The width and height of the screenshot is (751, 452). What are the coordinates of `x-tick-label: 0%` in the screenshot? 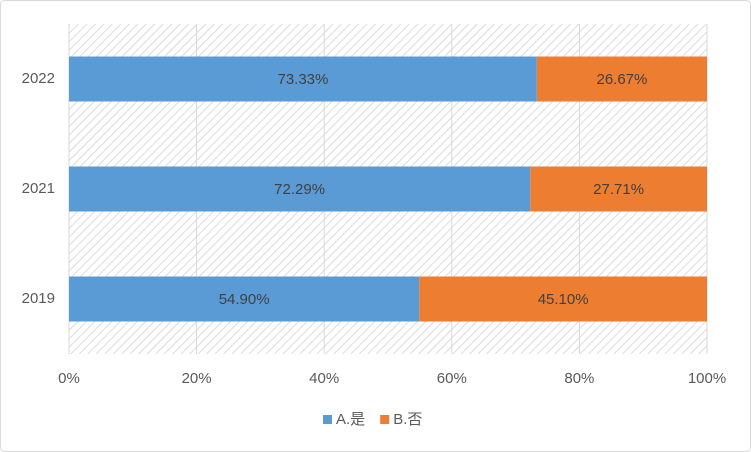 It's located at (69, 378).